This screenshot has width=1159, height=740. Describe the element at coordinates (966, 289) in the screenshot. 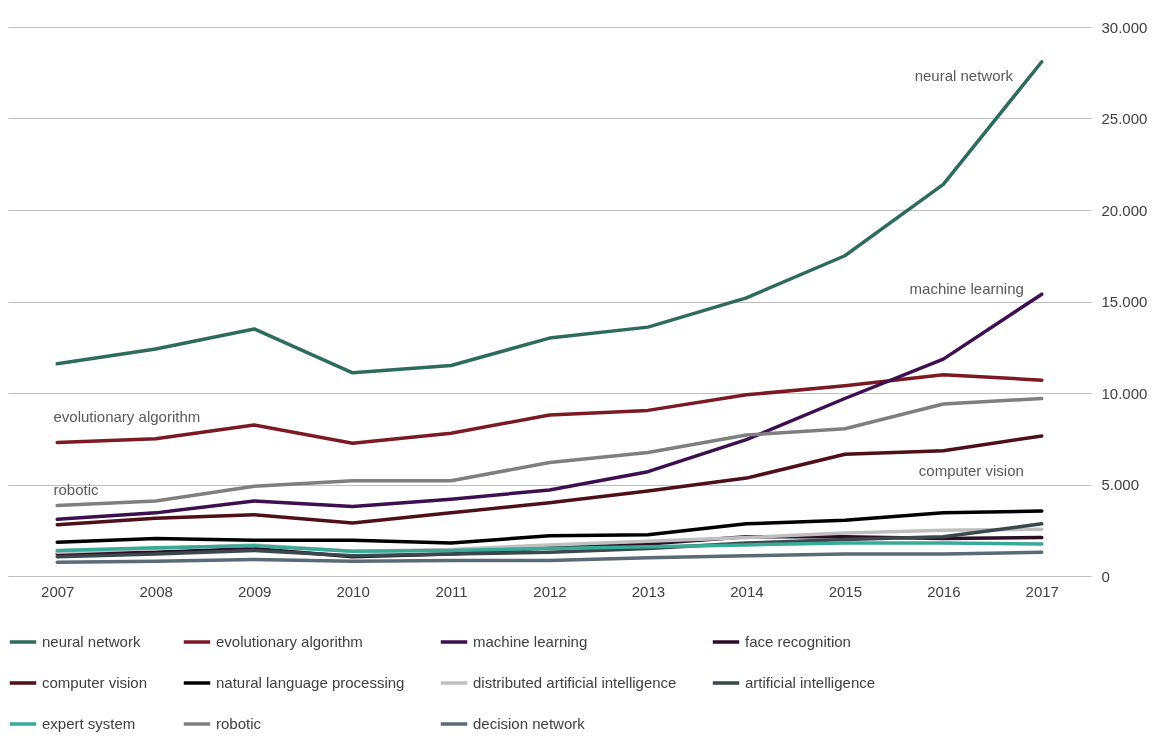

I see `annotation: machine learning` at that location.